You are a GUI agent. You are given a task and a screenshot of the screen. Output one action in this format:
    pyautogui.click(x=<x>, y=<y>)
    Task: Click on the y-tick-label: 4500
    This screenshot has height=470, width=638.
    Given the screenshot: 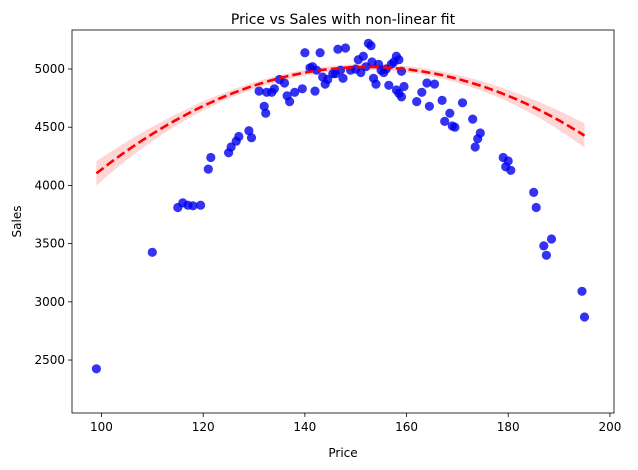 What is the action you would take?
    pyautogui.click(x=49, y=127)
    